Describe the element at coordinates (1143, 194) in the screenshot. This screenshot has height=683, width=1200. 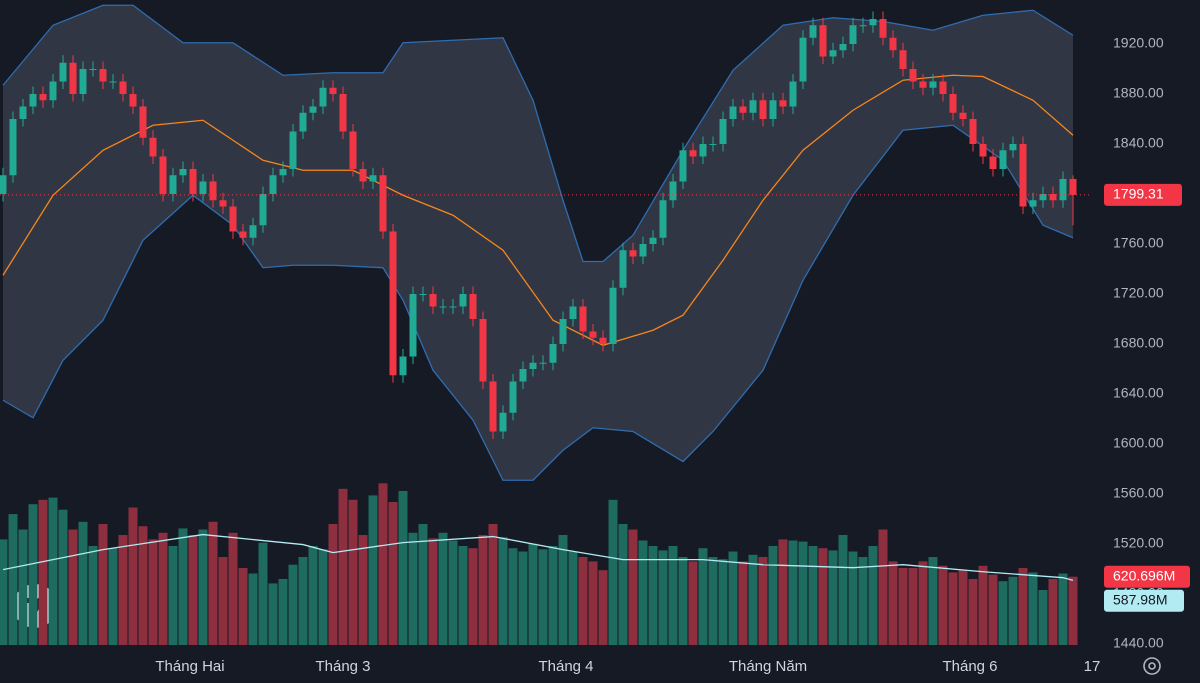
I see `last-price-box` at that location.